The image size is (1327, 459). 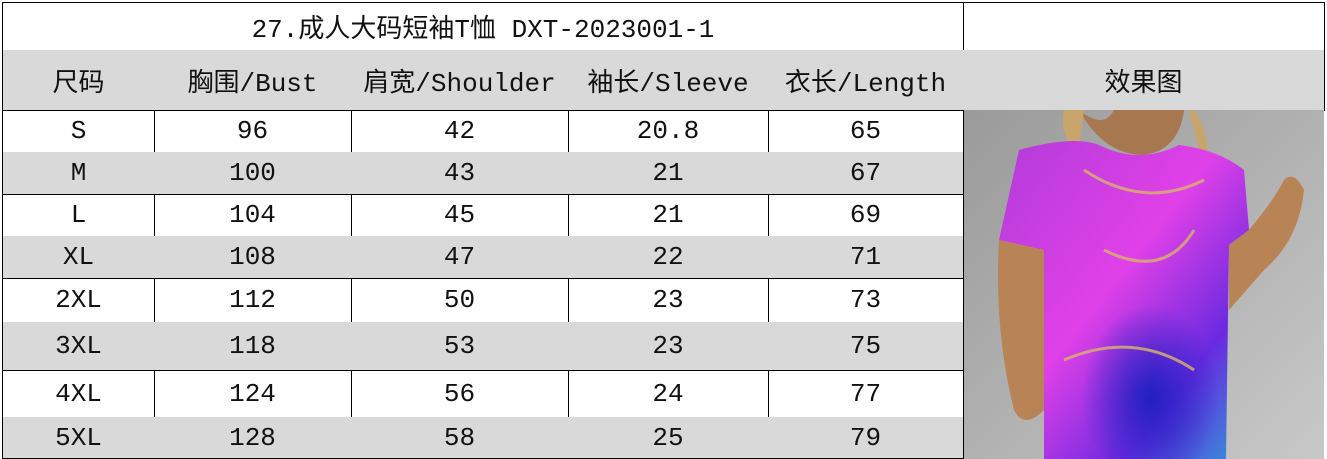 I want to click on measurement: 100, so click(x=253, y=173).